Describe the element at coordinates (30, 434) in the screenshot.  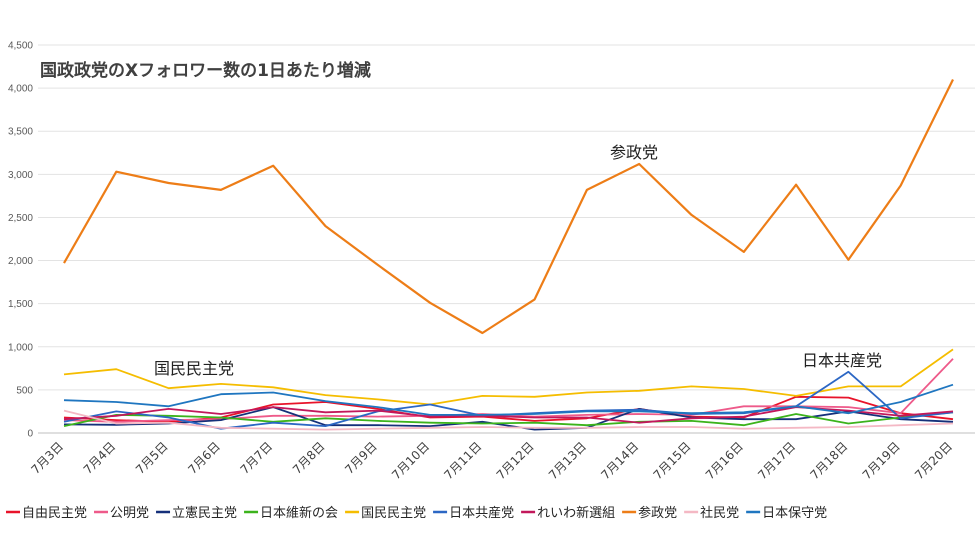
I see `y-tick-label: 0` at that location.